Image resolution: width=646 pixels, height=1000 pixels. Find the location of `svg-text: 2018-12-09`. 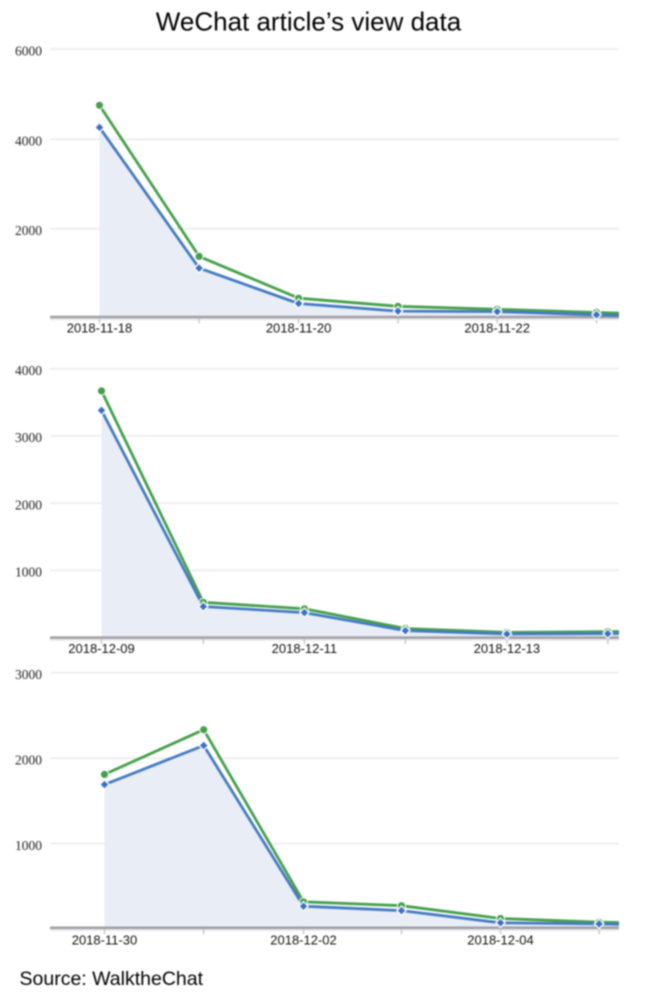

svg-text: 2018-12-09 is located at coordinates (101, 648).